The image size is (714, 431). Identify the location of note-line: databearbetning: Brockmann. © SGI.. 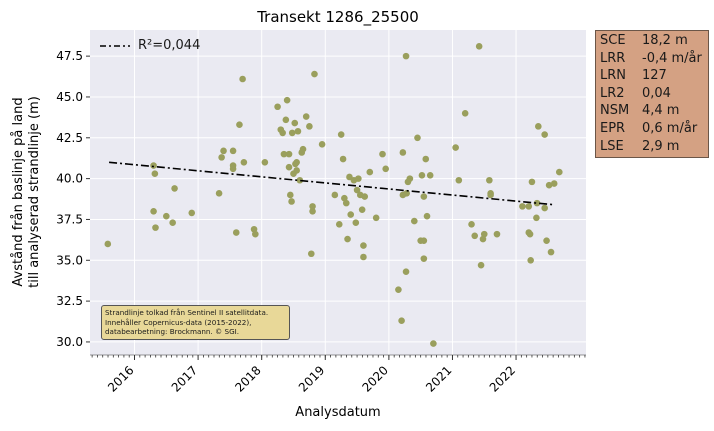
(172, 331).